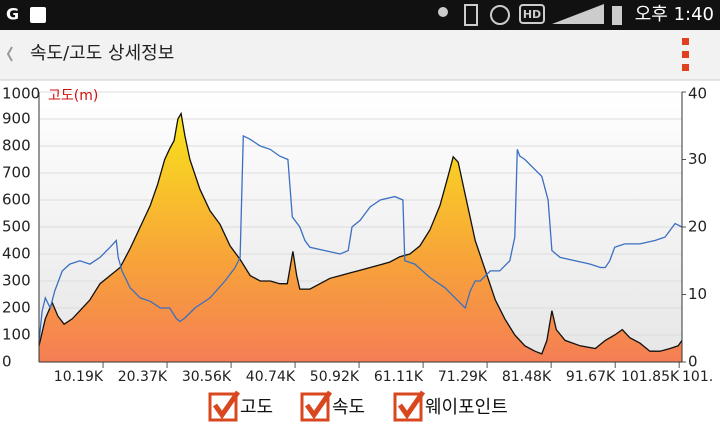 The height and width of the screenshot is (439, 720). What do you see at coordinates (143, 377) in the screenshot?
I see `x-tick-label: 20.37K` at bounding box center [143, 377].